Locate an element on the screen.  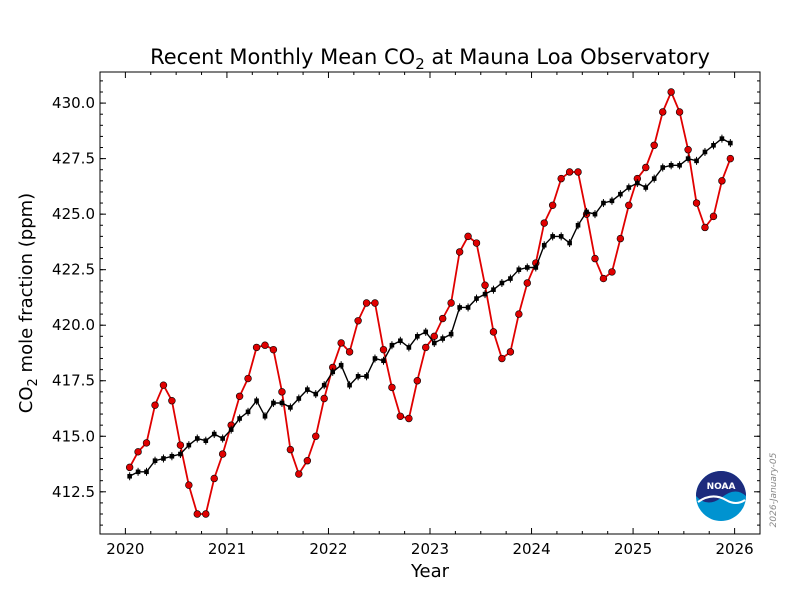
y-tick-label: 420.0 is located at coordinates (73, 325).